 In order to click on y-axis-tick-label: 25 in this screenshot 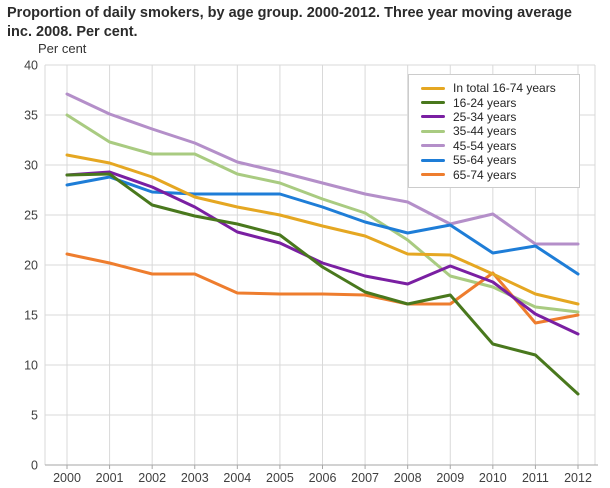, I will do `click(31, 216)`.